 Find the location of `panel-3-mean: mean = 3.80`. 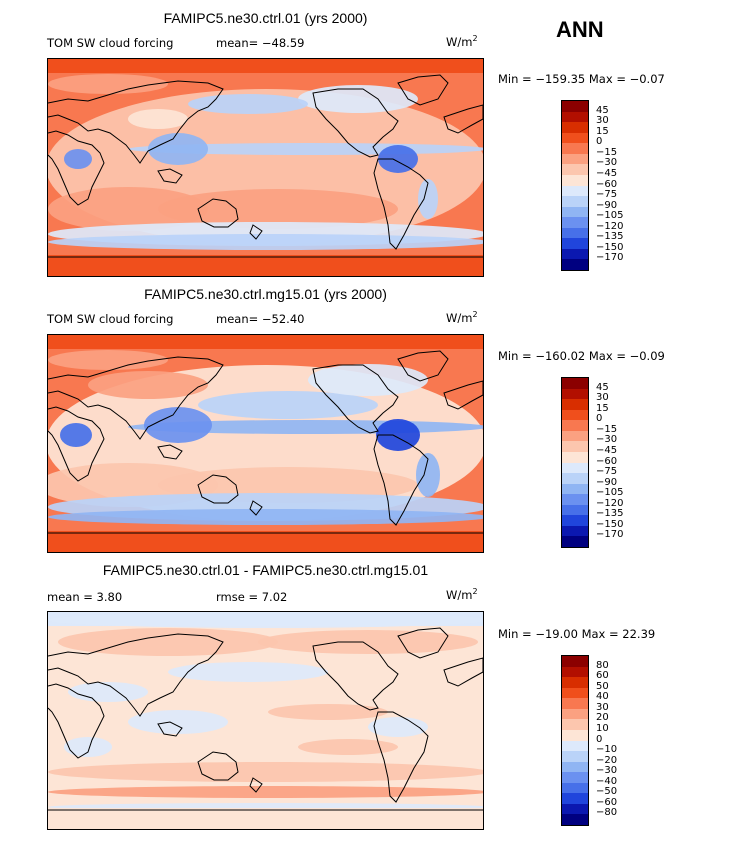

panel-3-mean: mean = 3.80 is located at coordinates (85, 597).